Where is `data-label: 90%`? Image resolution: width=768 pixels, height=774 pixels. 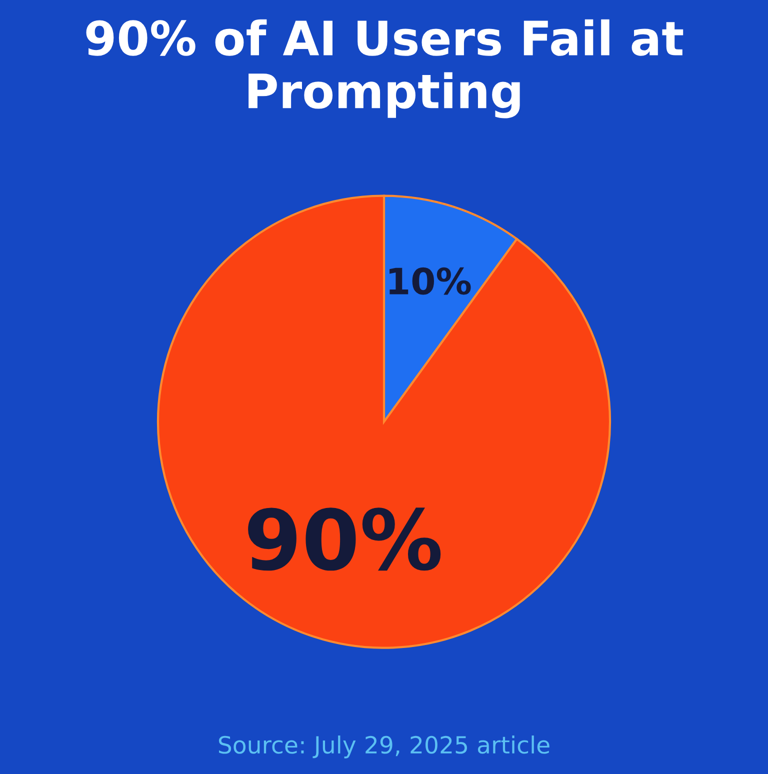 data-label: 90% is located at coordinates (344, 539).